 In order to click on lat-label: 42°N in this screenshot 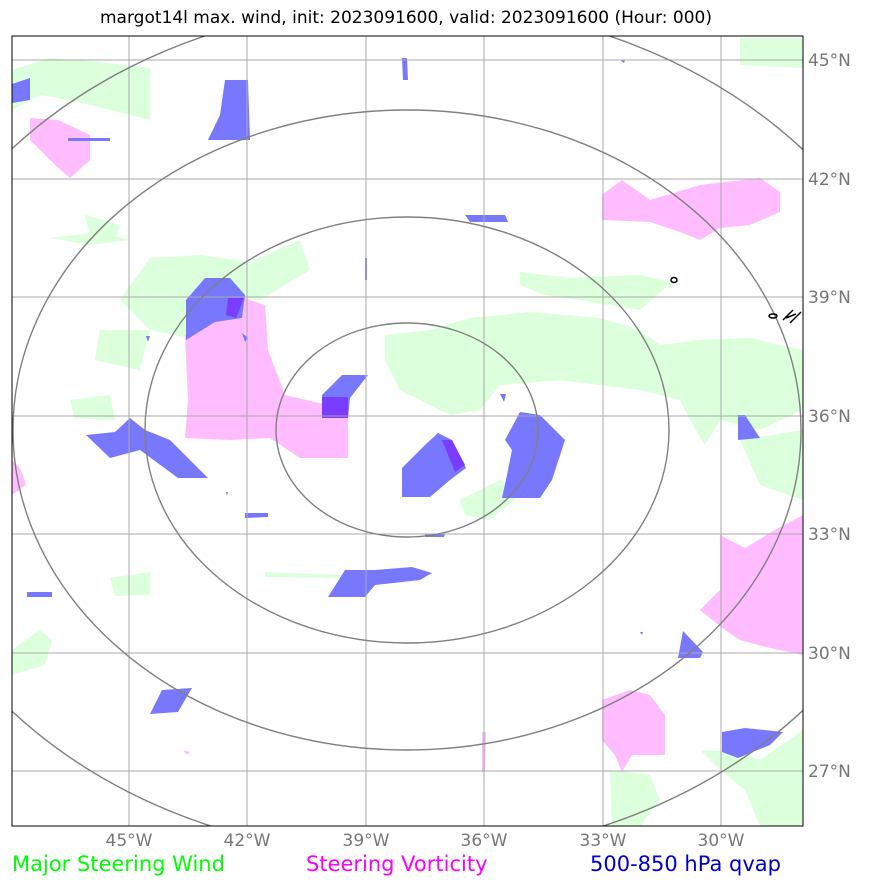, I will do `click(829, 180)`.